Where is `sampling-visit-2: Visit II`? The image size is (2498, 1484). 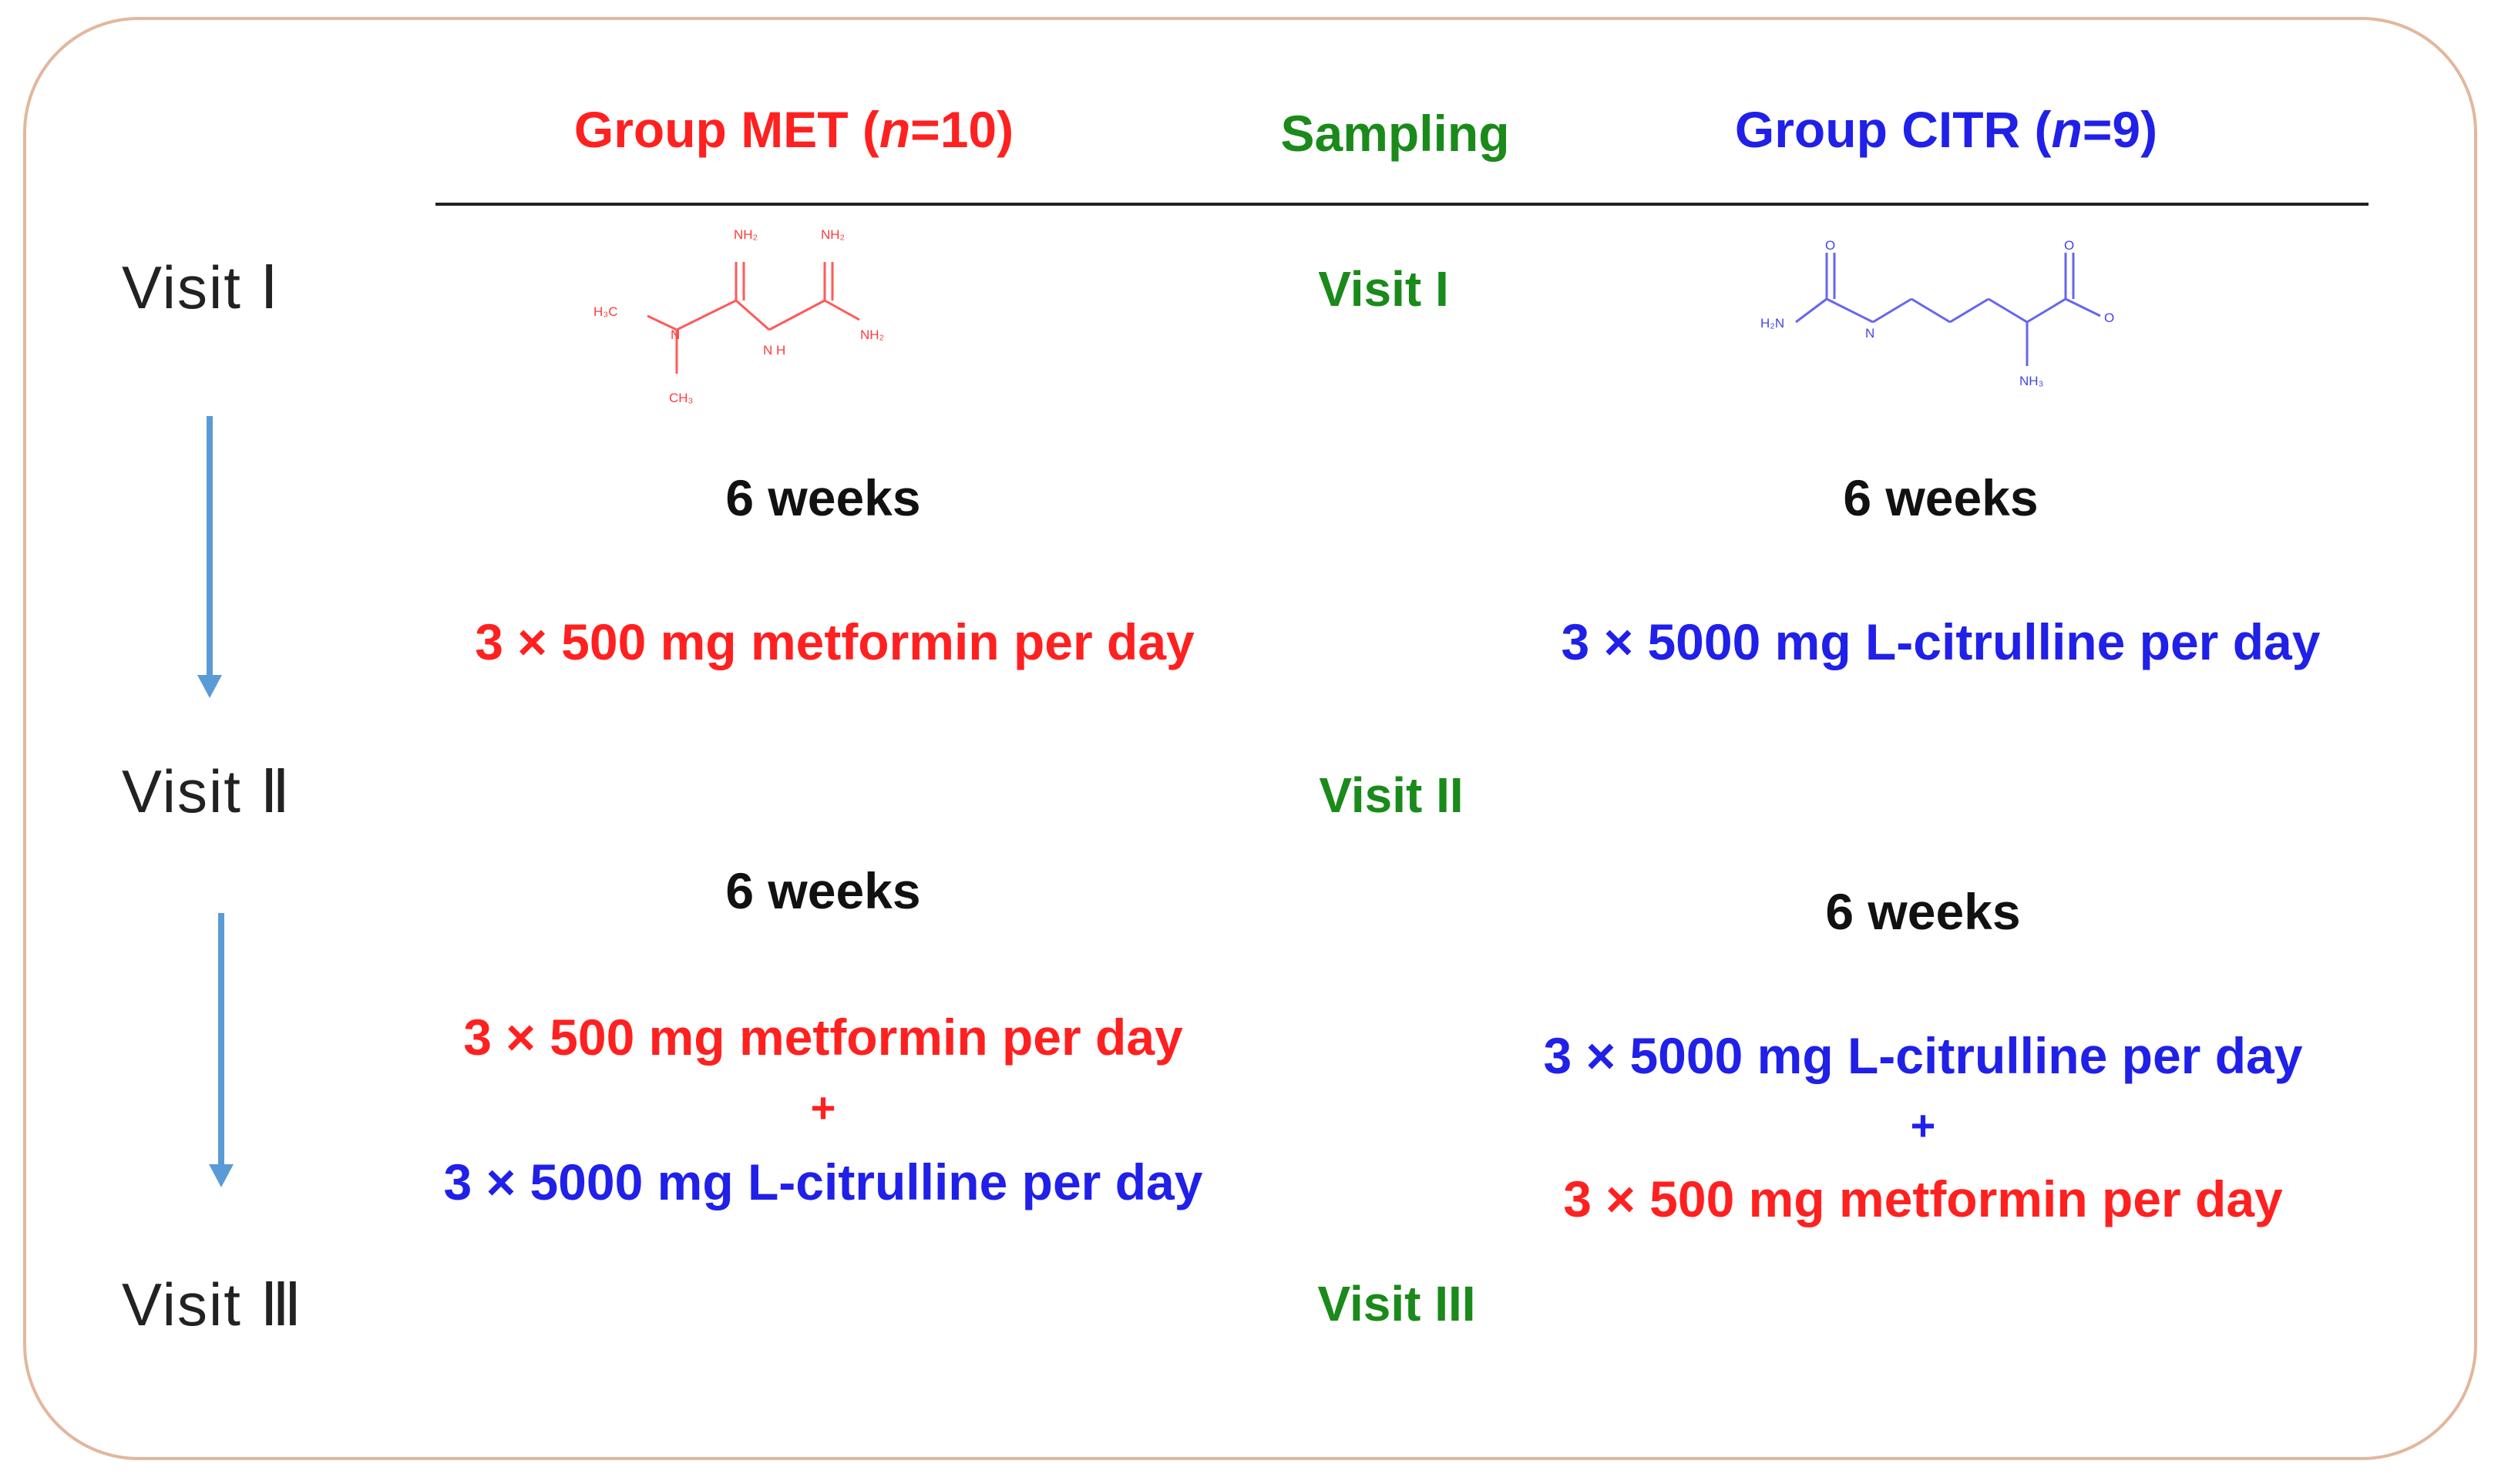
sampling-visit-2: Visit II is located at coordinates (1391, 795).